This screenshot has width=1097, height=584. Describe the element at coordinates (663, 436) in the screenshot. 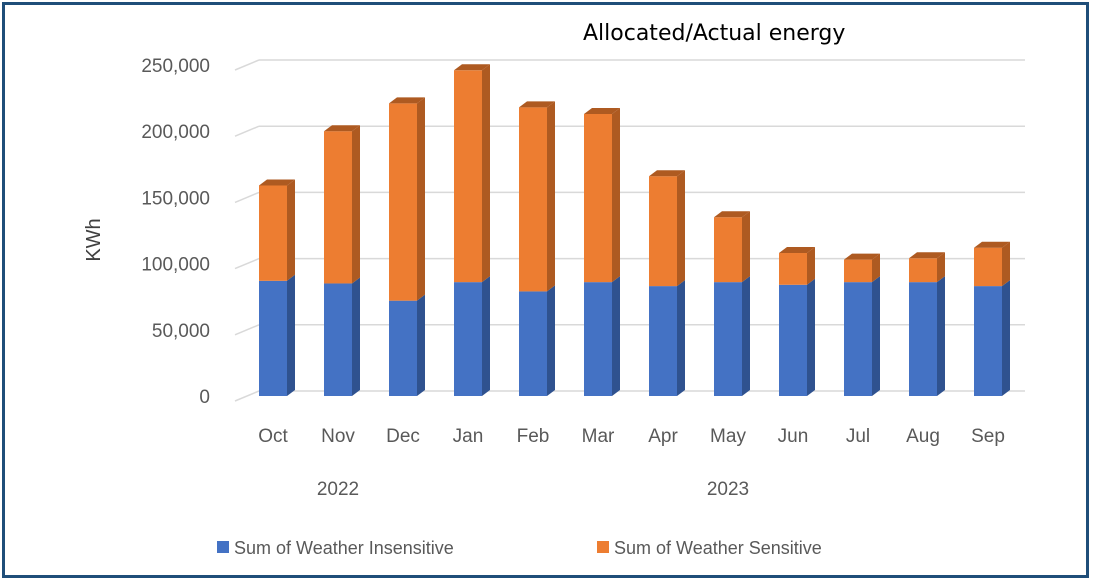

I see `x-tick-label: Apr` at that location.